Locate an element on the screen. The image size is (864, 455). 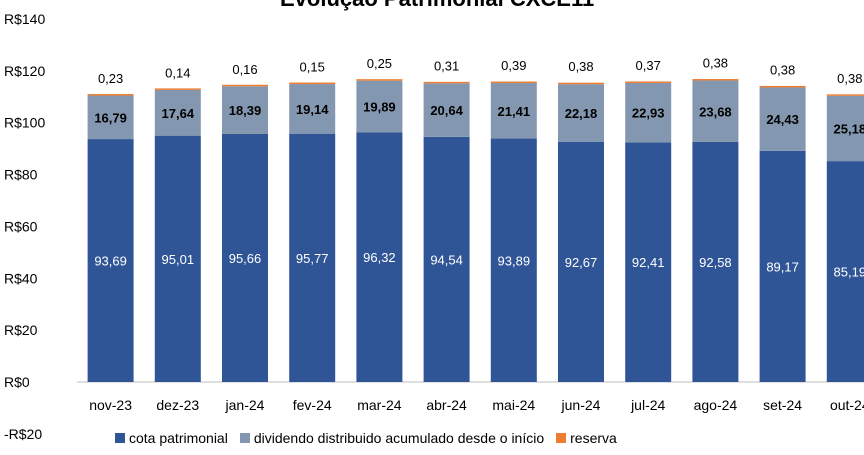
data-label-cota: 93,69 is located at coordinates (110, 261).